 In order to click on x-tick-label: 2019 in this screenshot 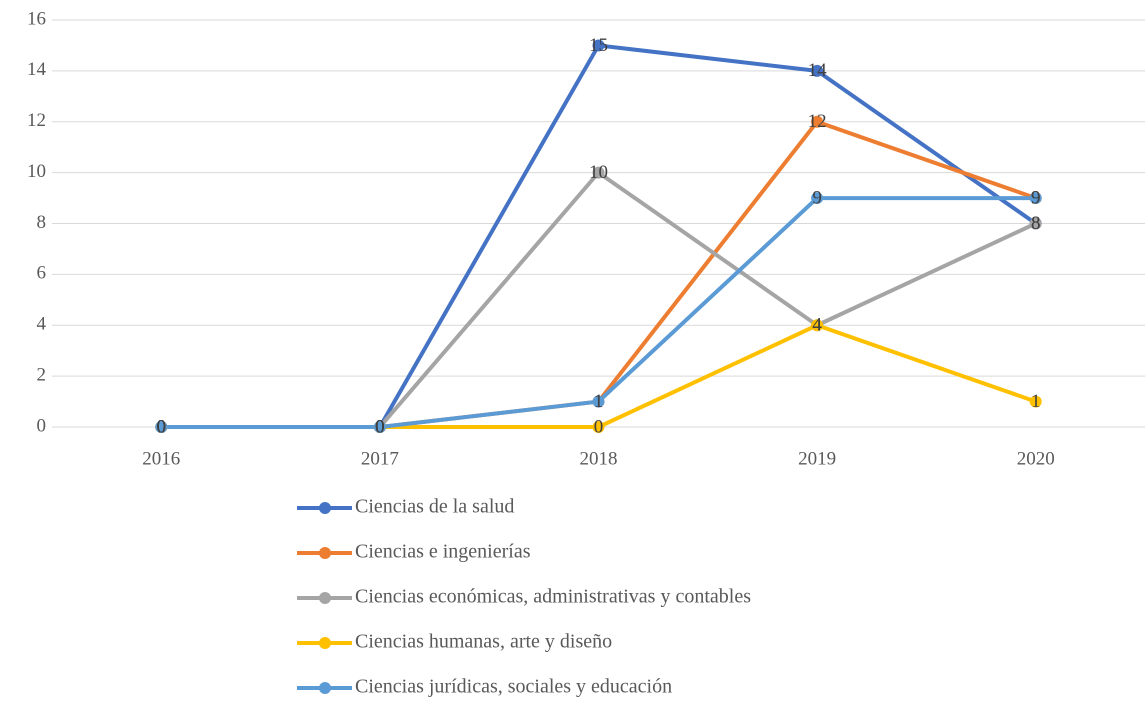, I will do `click(817, 458)`.